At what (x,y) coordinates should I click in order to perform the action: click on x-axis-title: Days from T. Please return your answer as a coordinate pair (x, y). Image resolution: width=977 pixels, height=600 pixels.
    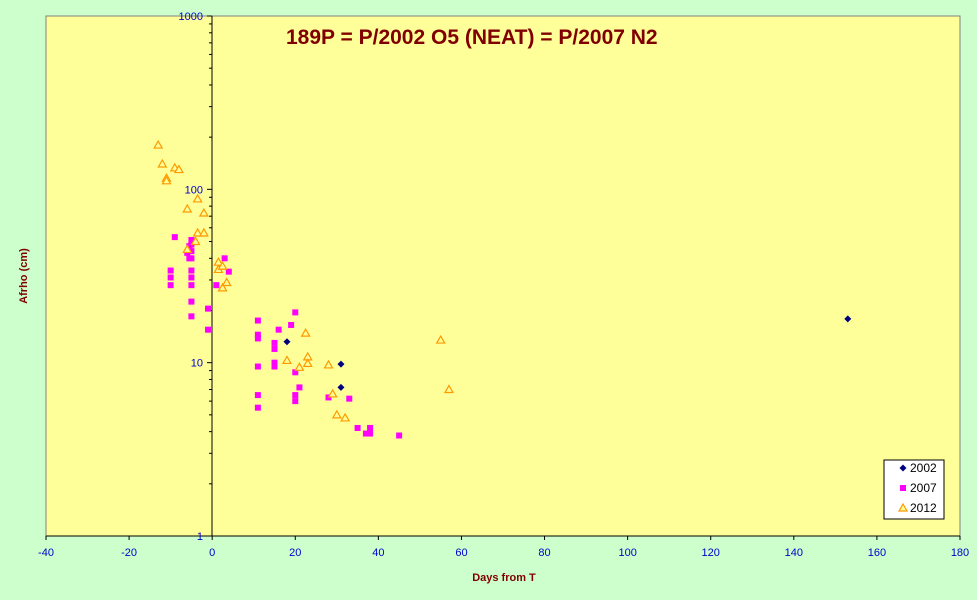
    Looking at the image, I should click on (504, 578).